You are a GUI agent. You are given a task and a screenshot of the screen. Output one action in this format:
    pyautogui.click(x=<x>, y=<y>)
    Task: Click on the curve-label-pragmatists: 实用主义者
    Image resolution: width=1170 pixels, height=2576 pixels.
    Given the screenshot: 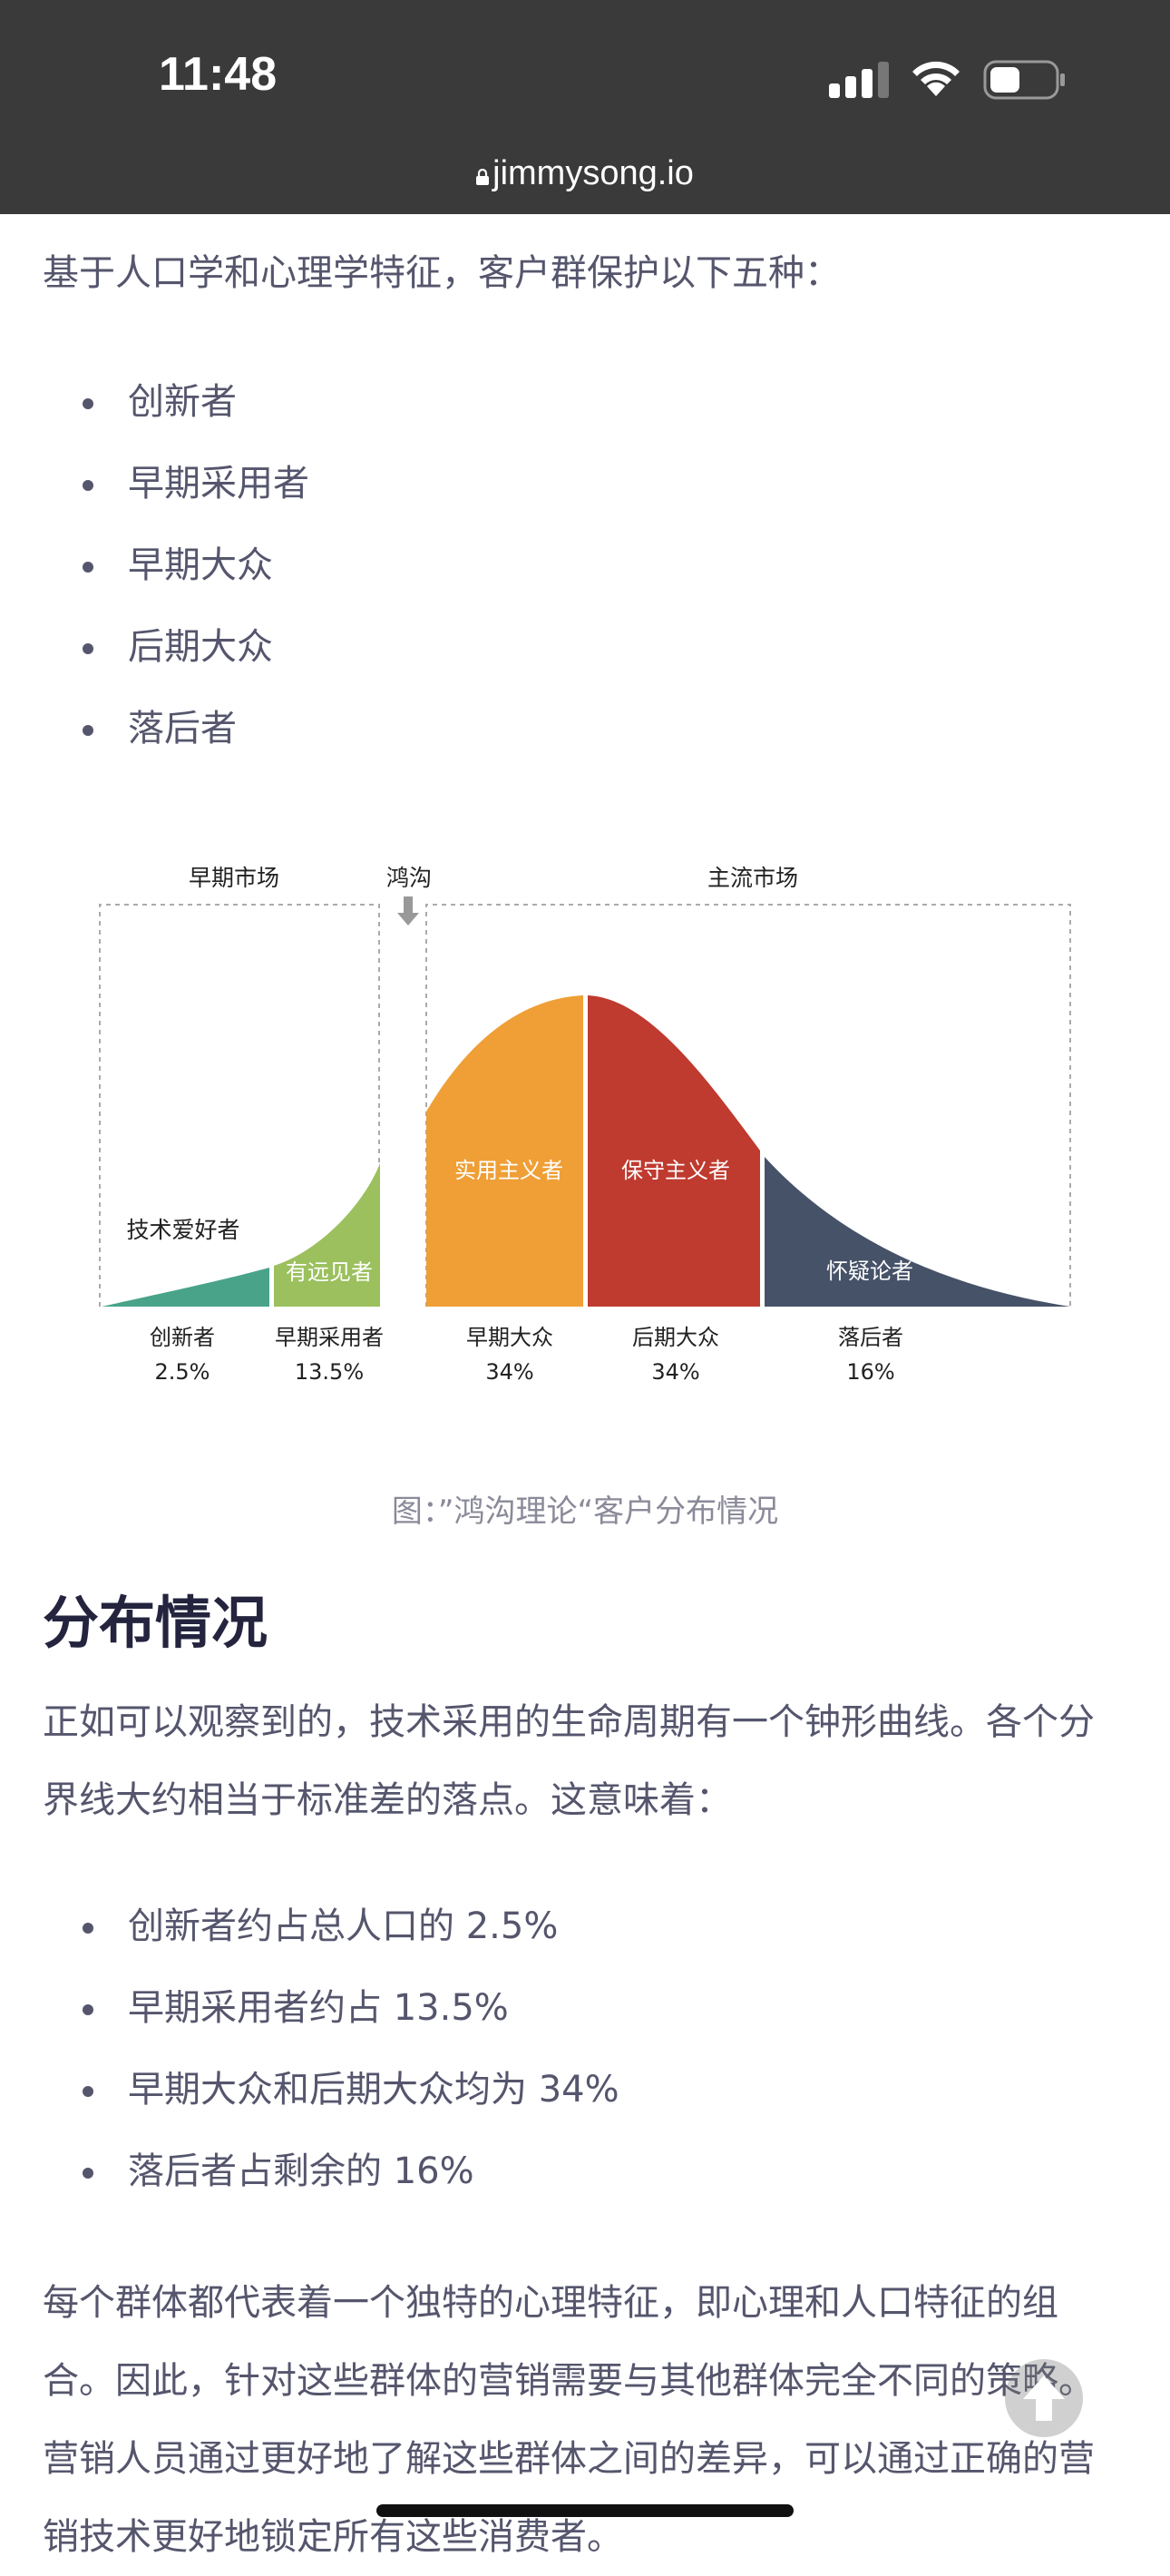 What is the action you would take?
    pyautogui.click(x=508, y=1170)
    